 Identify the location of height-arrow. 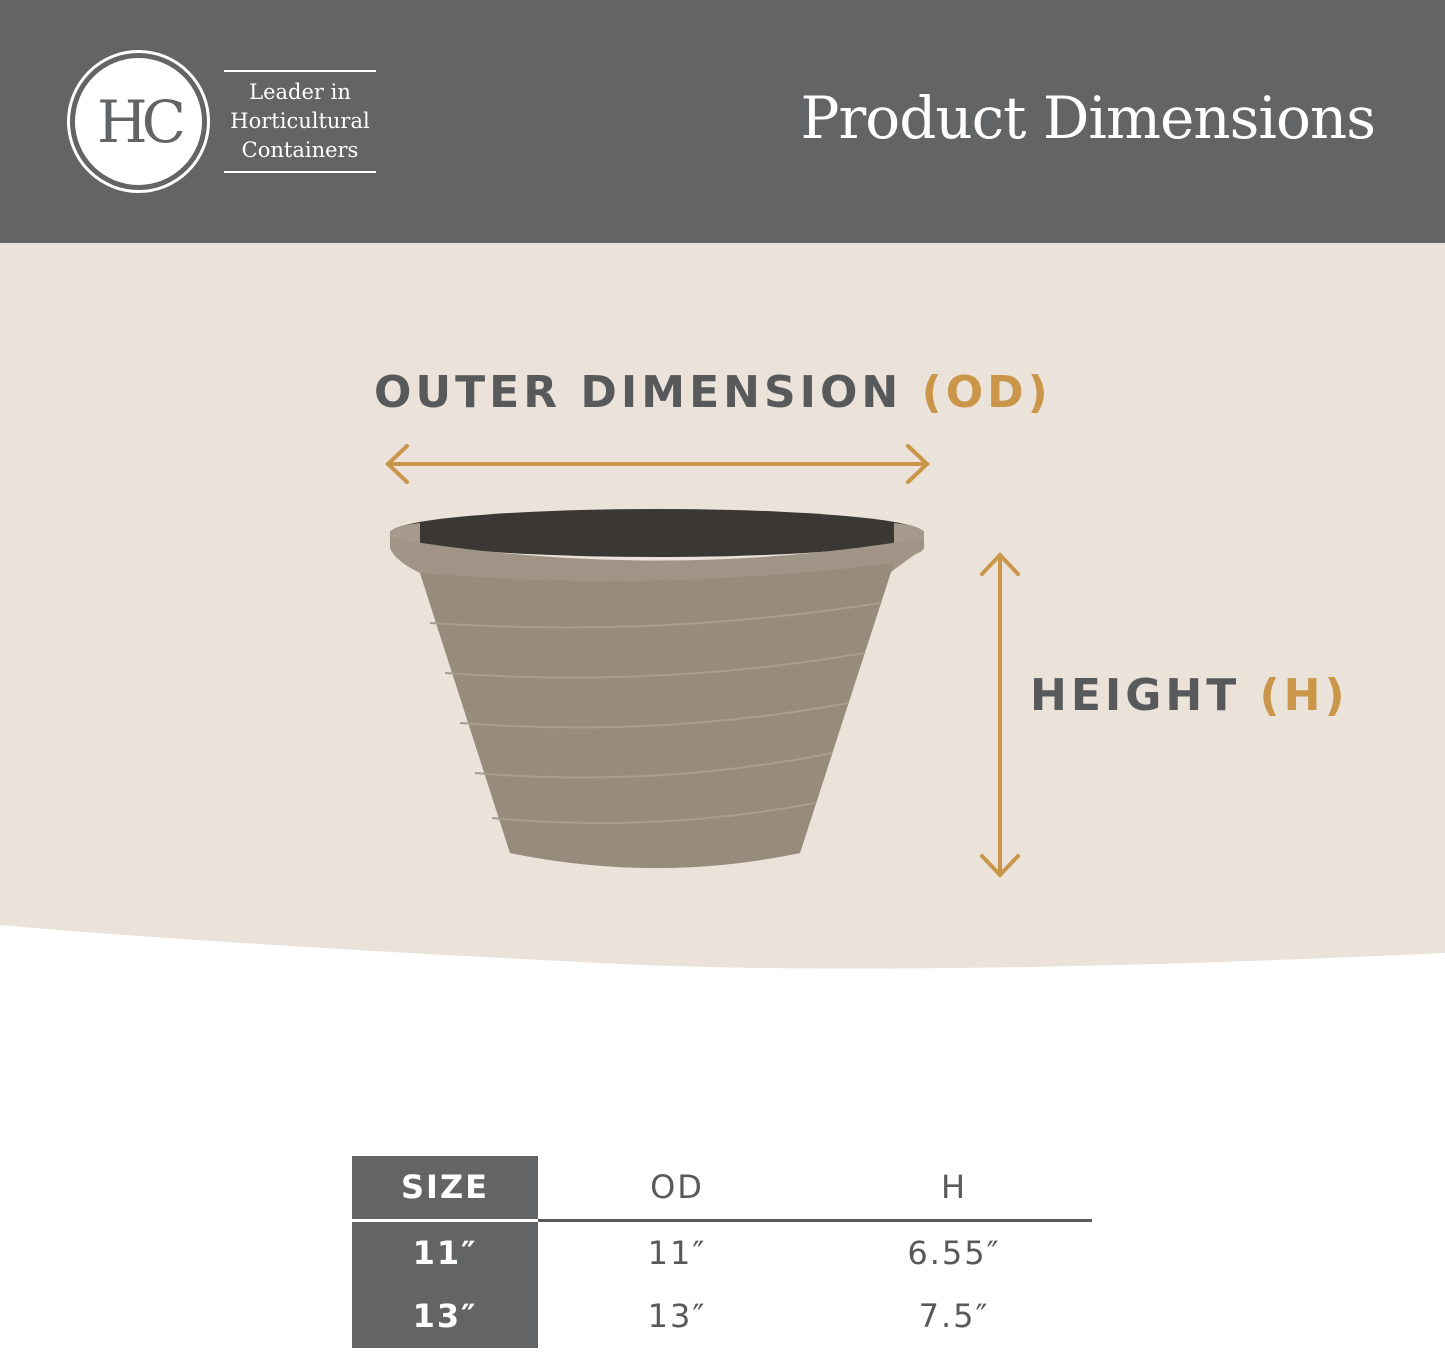
(1000, 715).